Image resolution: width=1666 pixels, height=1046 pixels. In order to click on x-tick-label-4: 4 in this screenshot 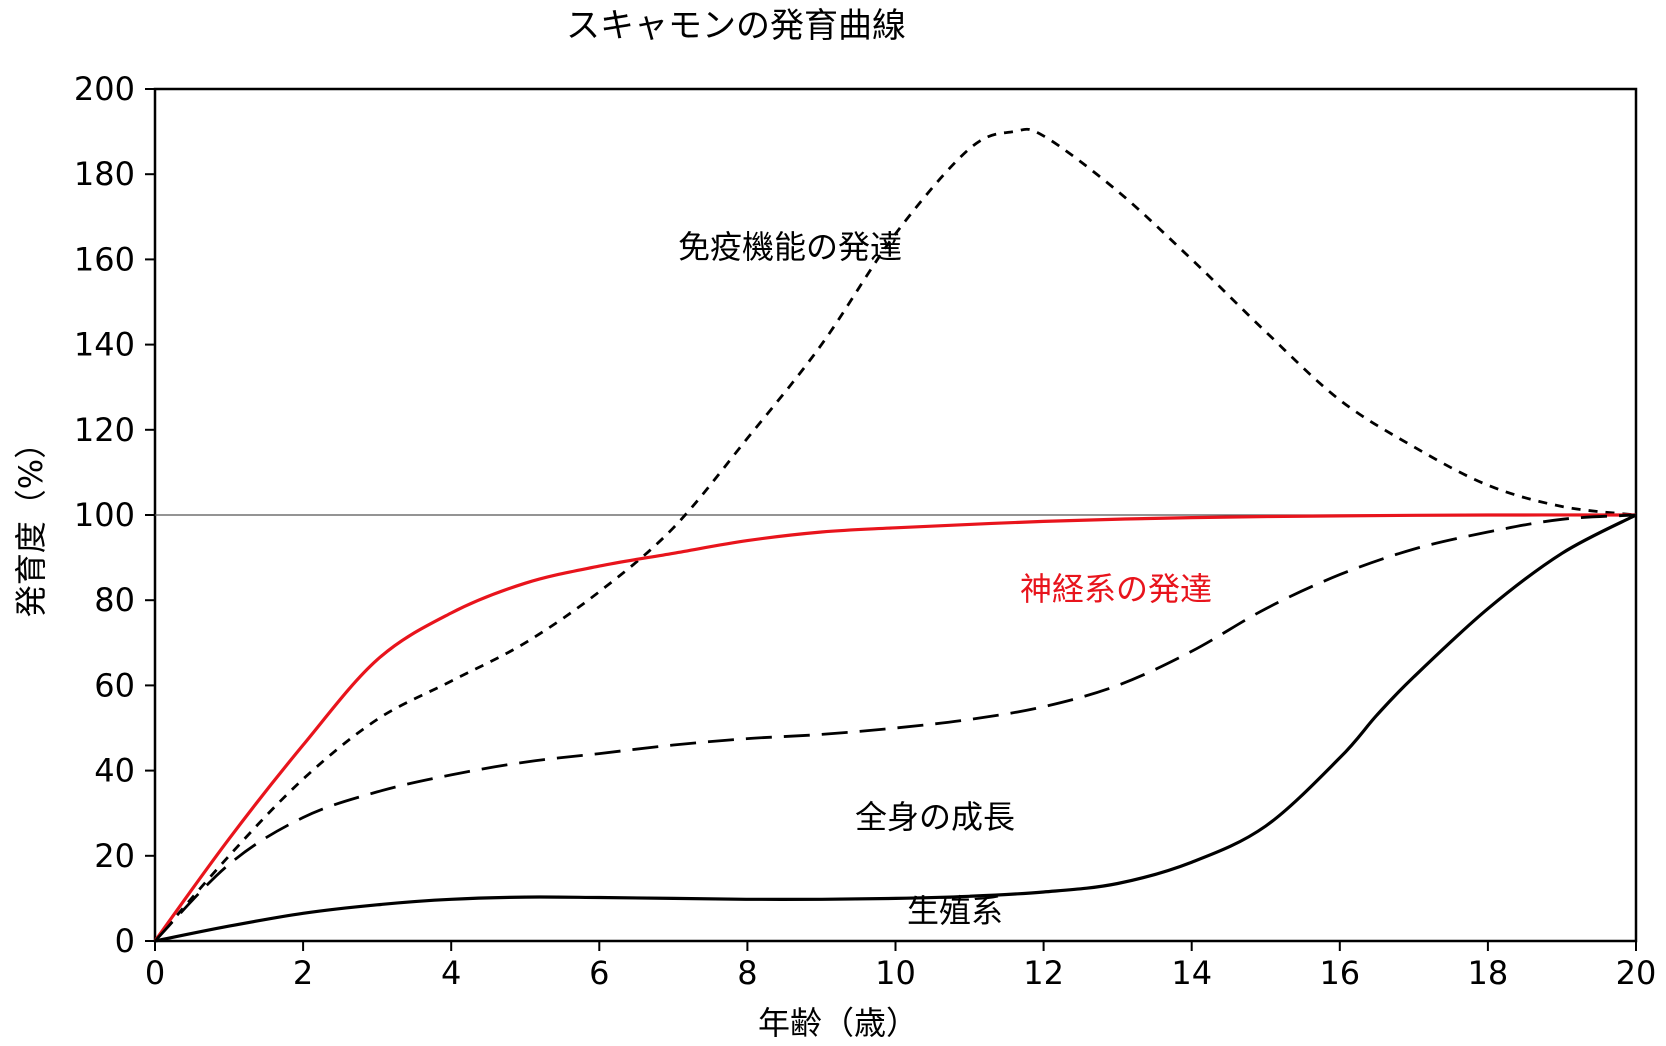, I will do `click(451, 973)`.